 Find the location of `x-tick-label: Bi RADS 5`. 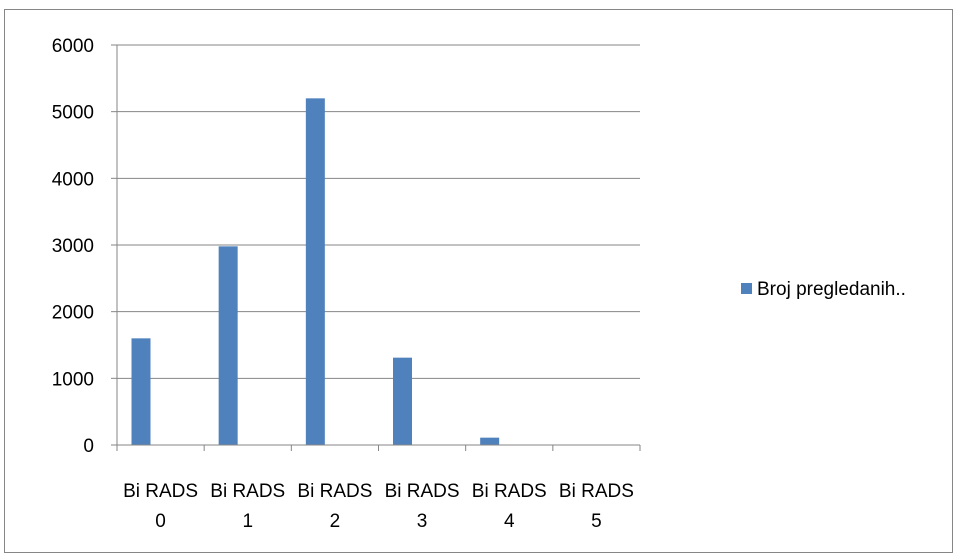

x-tick-label: Bi RADS 5 is located at coordinates (596, 506).